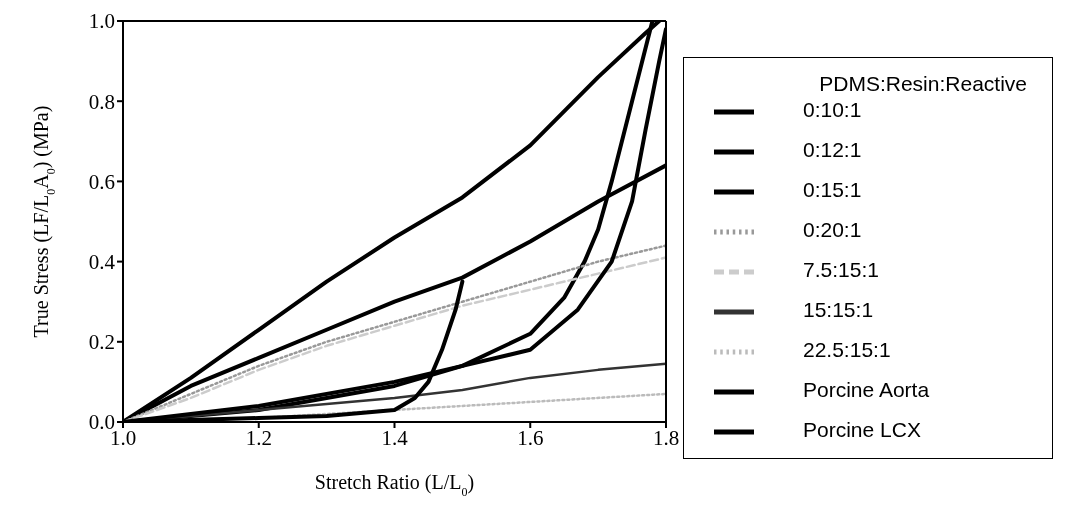 The image size is (1065, 515). I want to click on legend-label: 0:10:1, so click(832, 110).